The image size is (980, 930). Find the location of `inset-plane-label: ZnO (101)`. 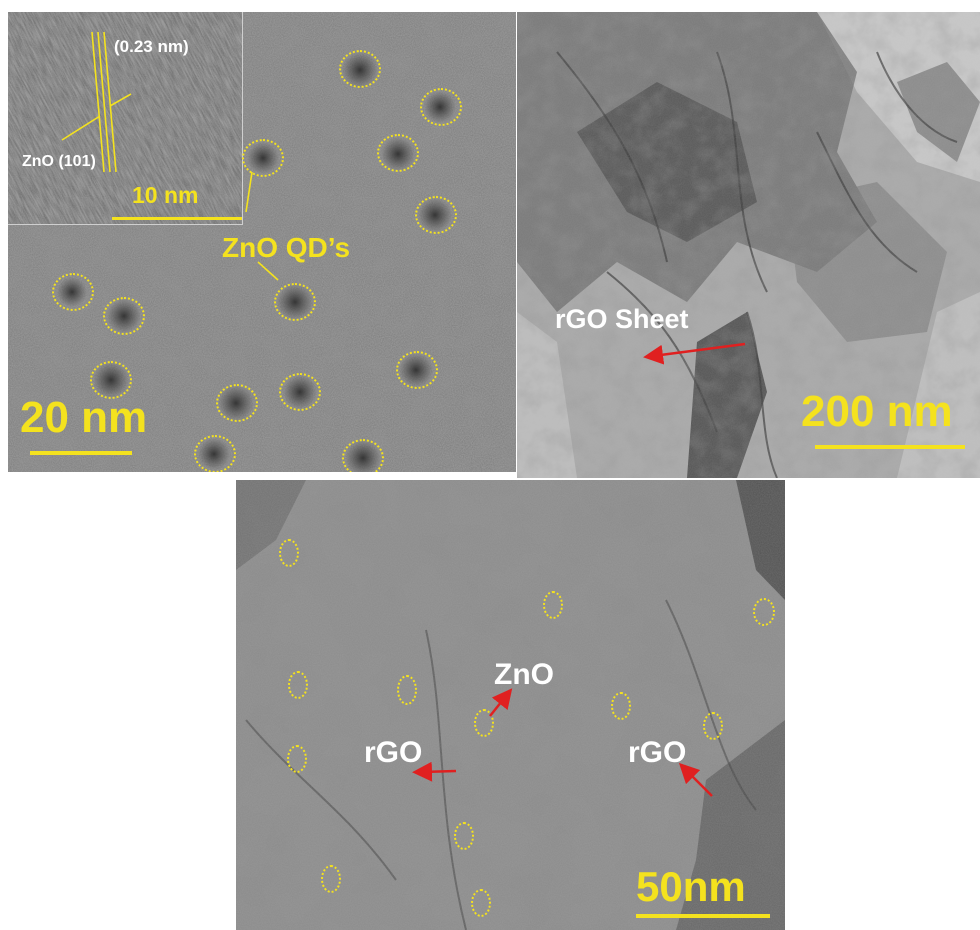

inset-plane-label: ZnO (101) is located at coordinates (59, 162).